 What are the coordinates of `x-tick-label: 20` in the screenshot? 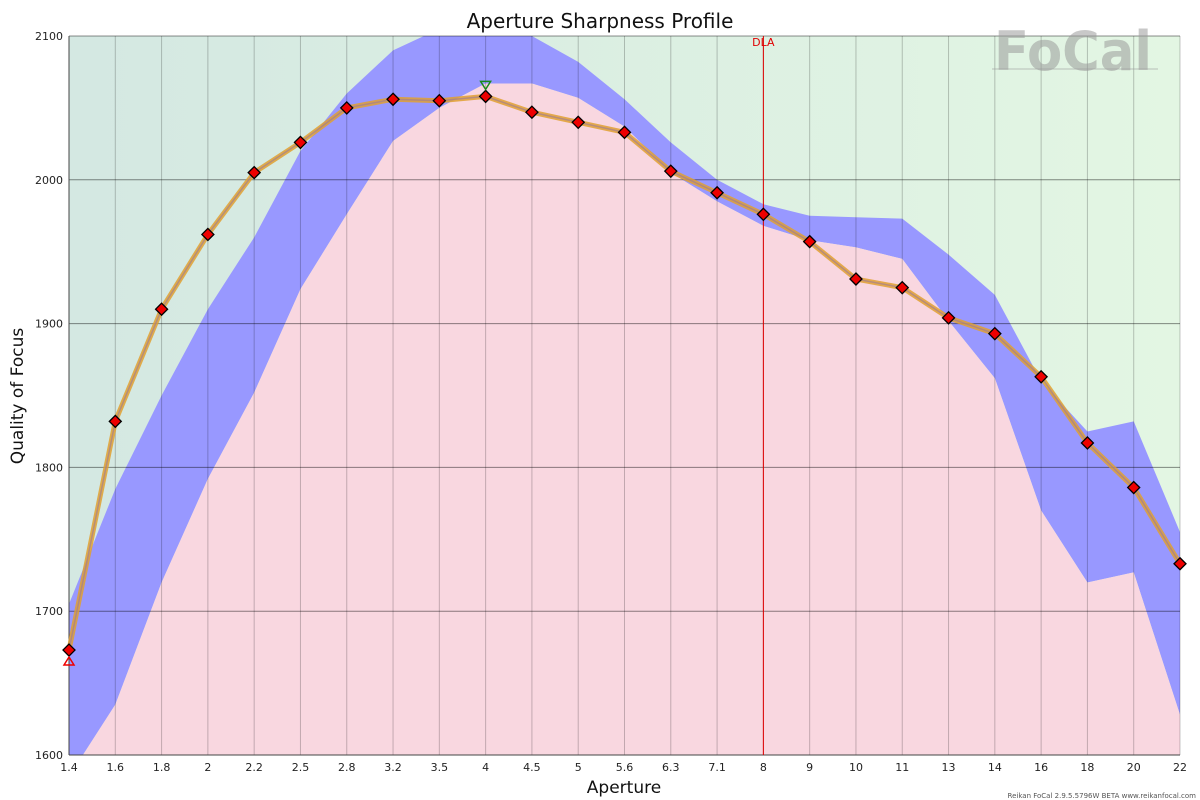 It's located at (1134, 767).